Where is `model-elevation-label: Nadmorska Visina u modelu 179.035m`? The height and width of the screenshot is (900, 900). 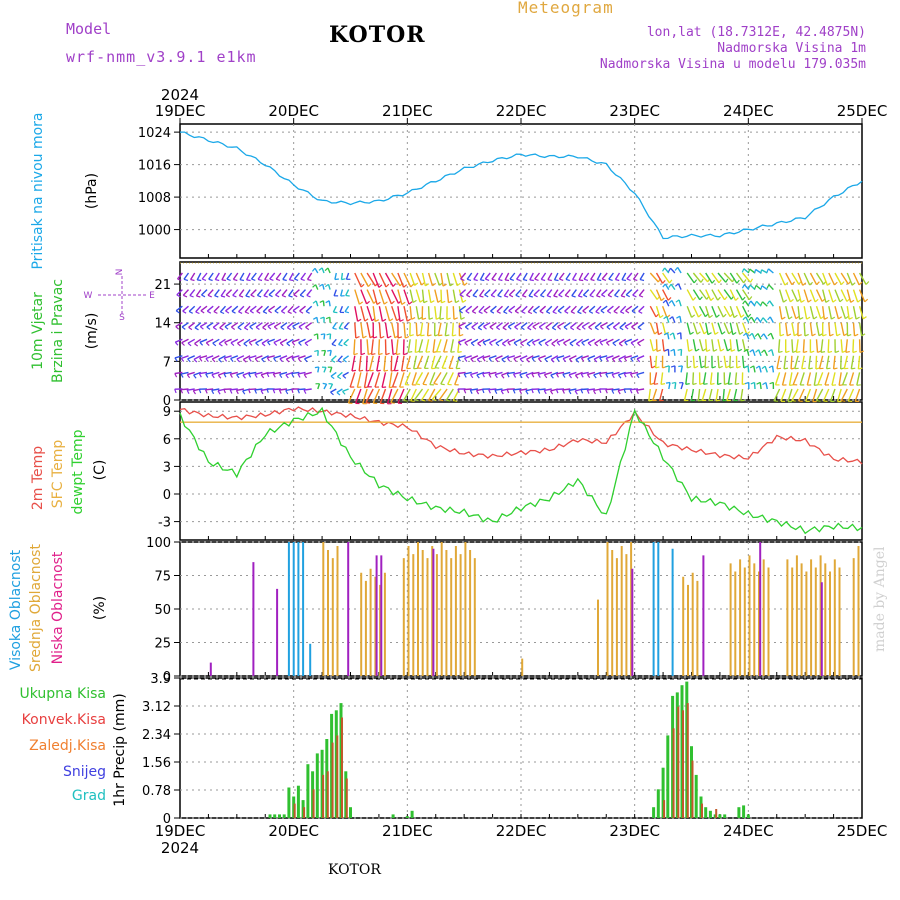 model-elevation-label: Nadmorska Visina u modelu 179.035m is located at coordinates (732, 64).